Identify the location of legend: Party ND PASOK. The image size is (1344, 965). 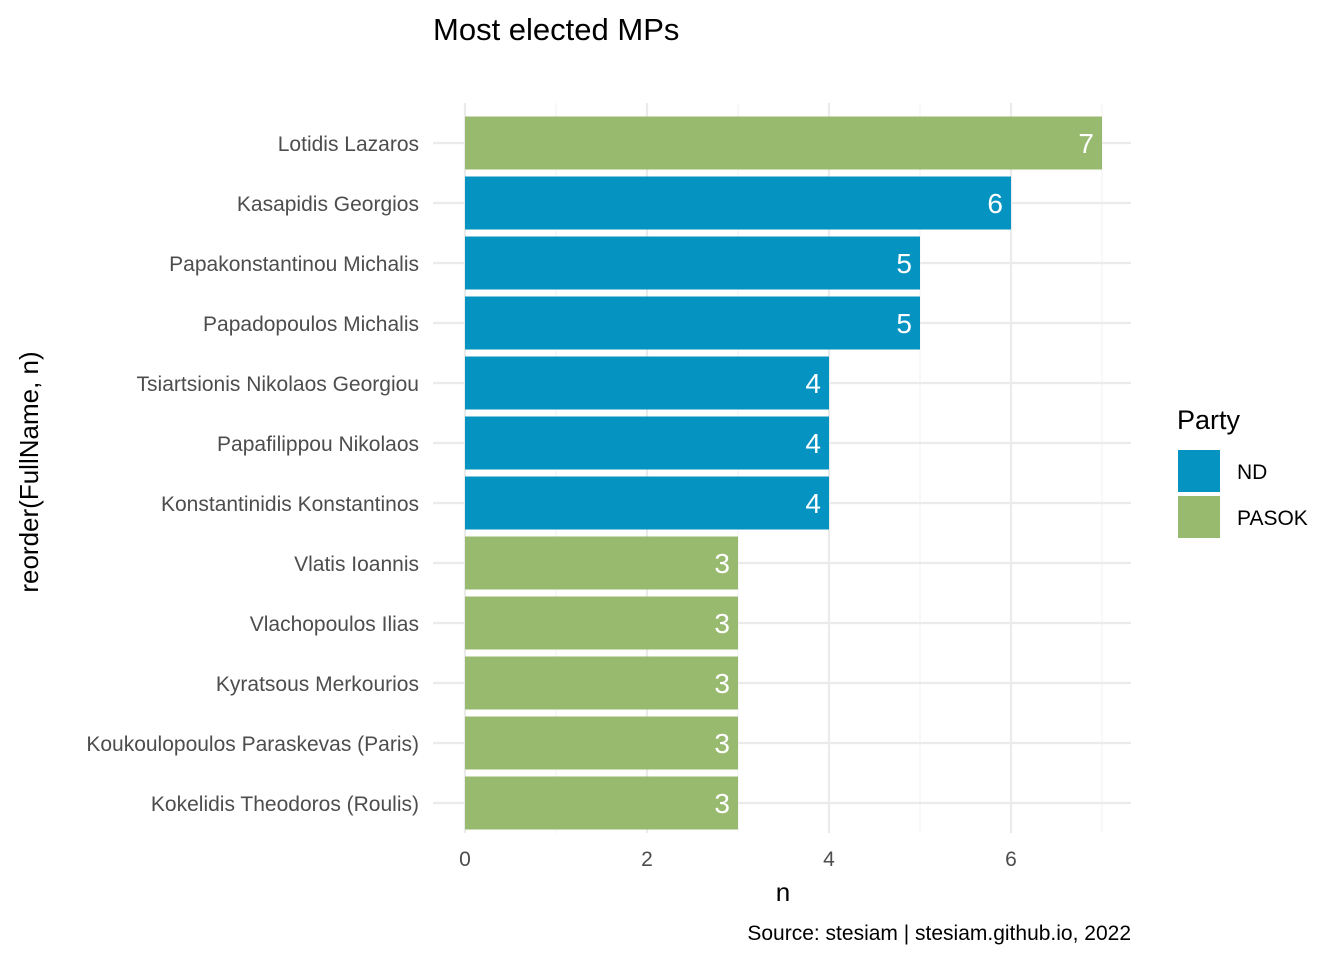
(1242, 471).